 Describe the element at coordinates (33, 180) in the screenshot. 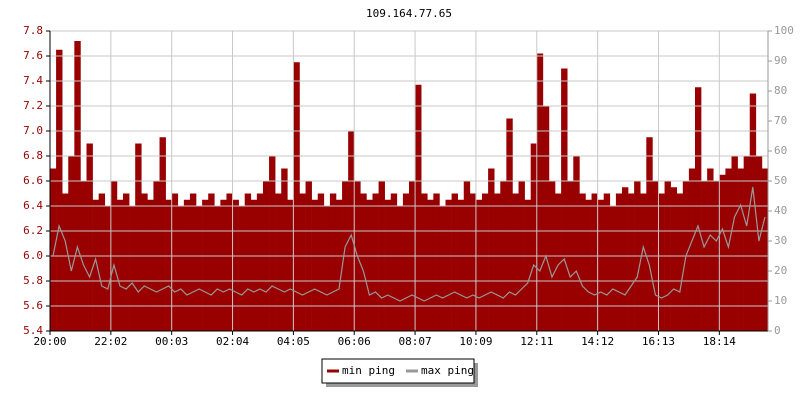

I see `y-tick-label: 6.6` at that location.